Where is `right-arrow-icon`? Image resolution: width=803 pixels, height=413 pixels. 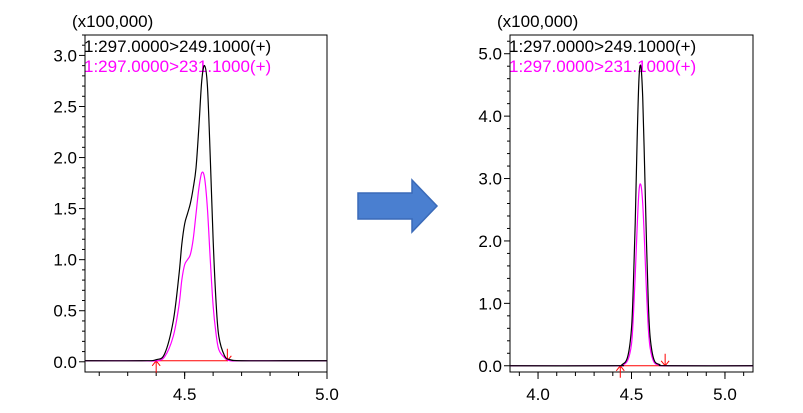
right-arrow-icon is located at coordinates (398, 206).